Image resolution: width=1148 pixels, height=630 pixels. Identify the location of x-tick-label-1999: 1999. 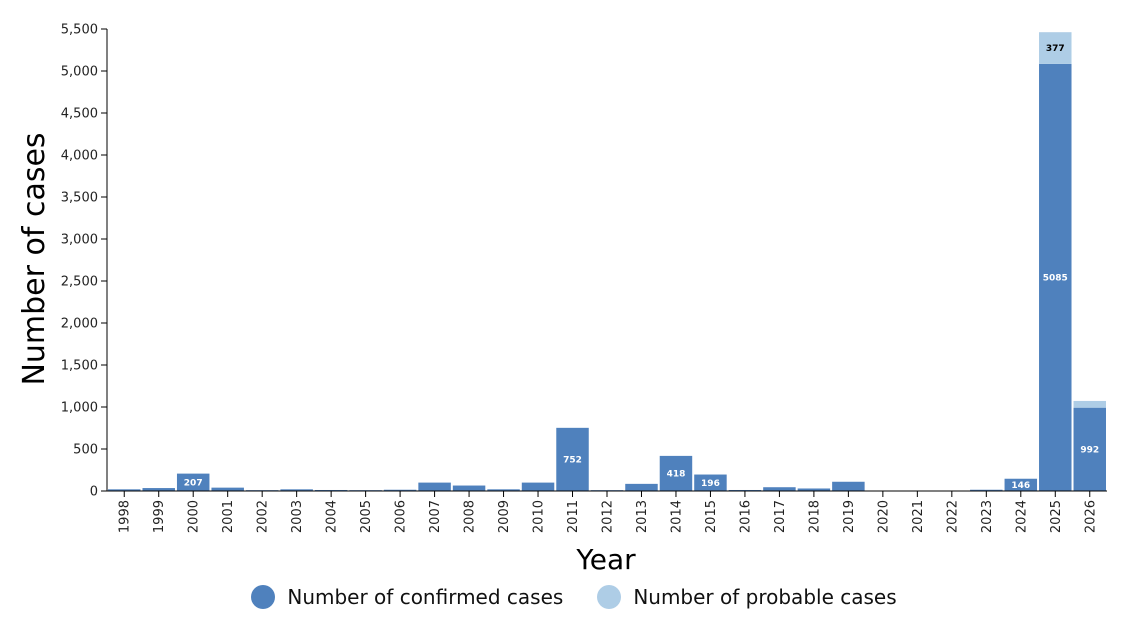
(159, 516).